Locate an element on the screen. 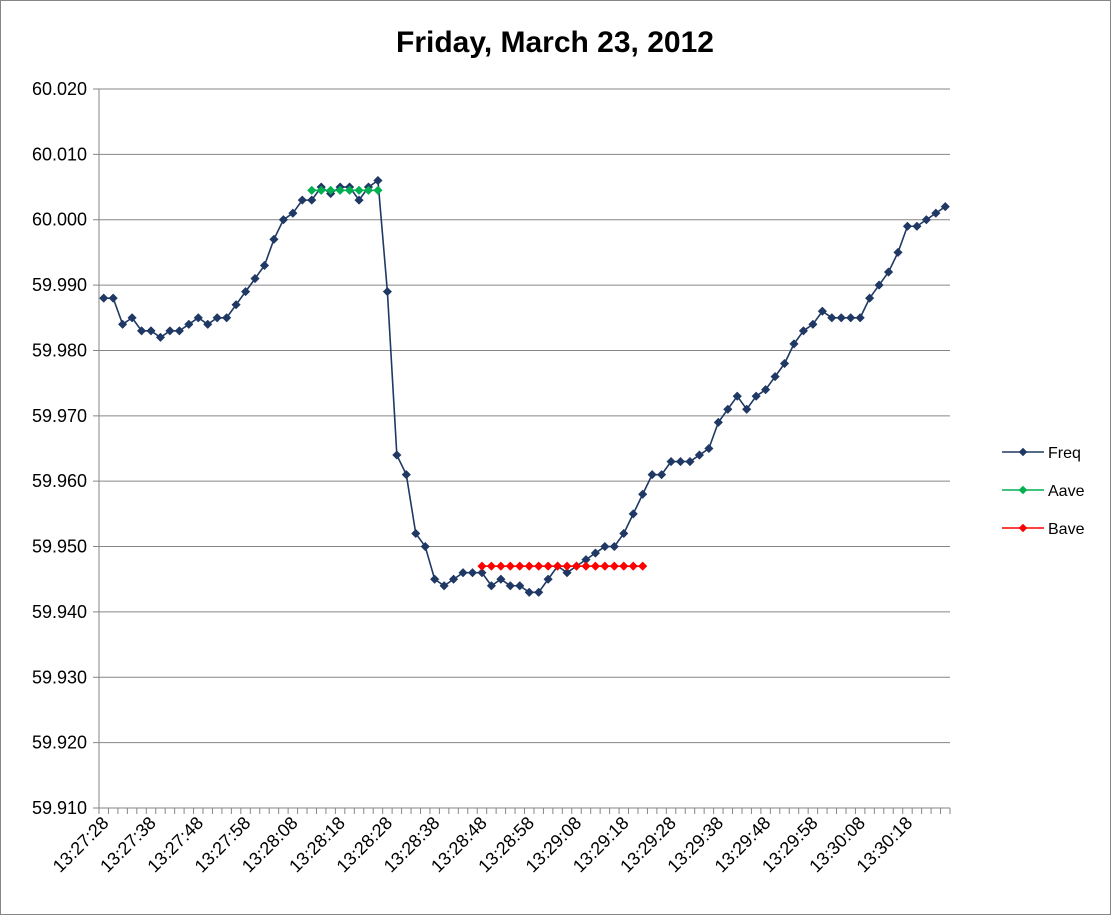 The image size is (1111, 915). y-tick-label: 59.940 is located at coordinates (59, 612).